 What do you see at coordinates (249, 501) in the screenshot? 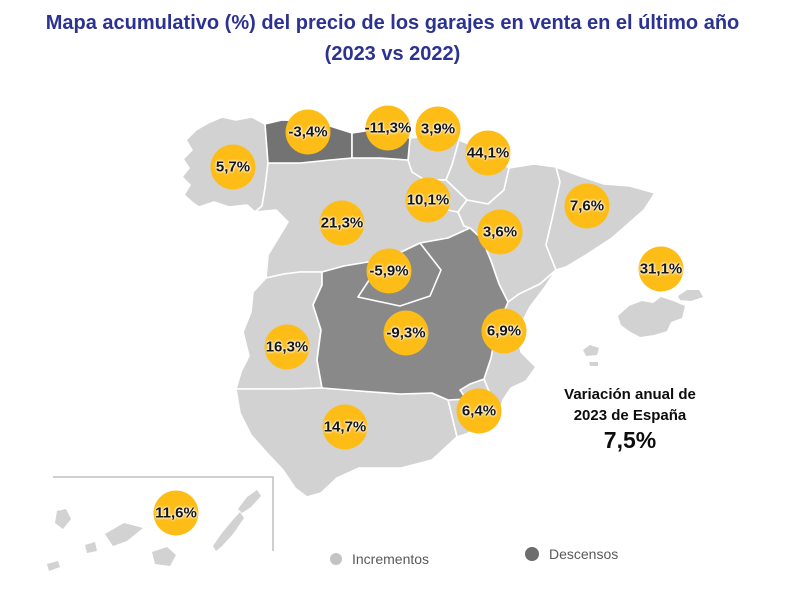
I see `island-lanzarote` at bounding box center [249, 501].